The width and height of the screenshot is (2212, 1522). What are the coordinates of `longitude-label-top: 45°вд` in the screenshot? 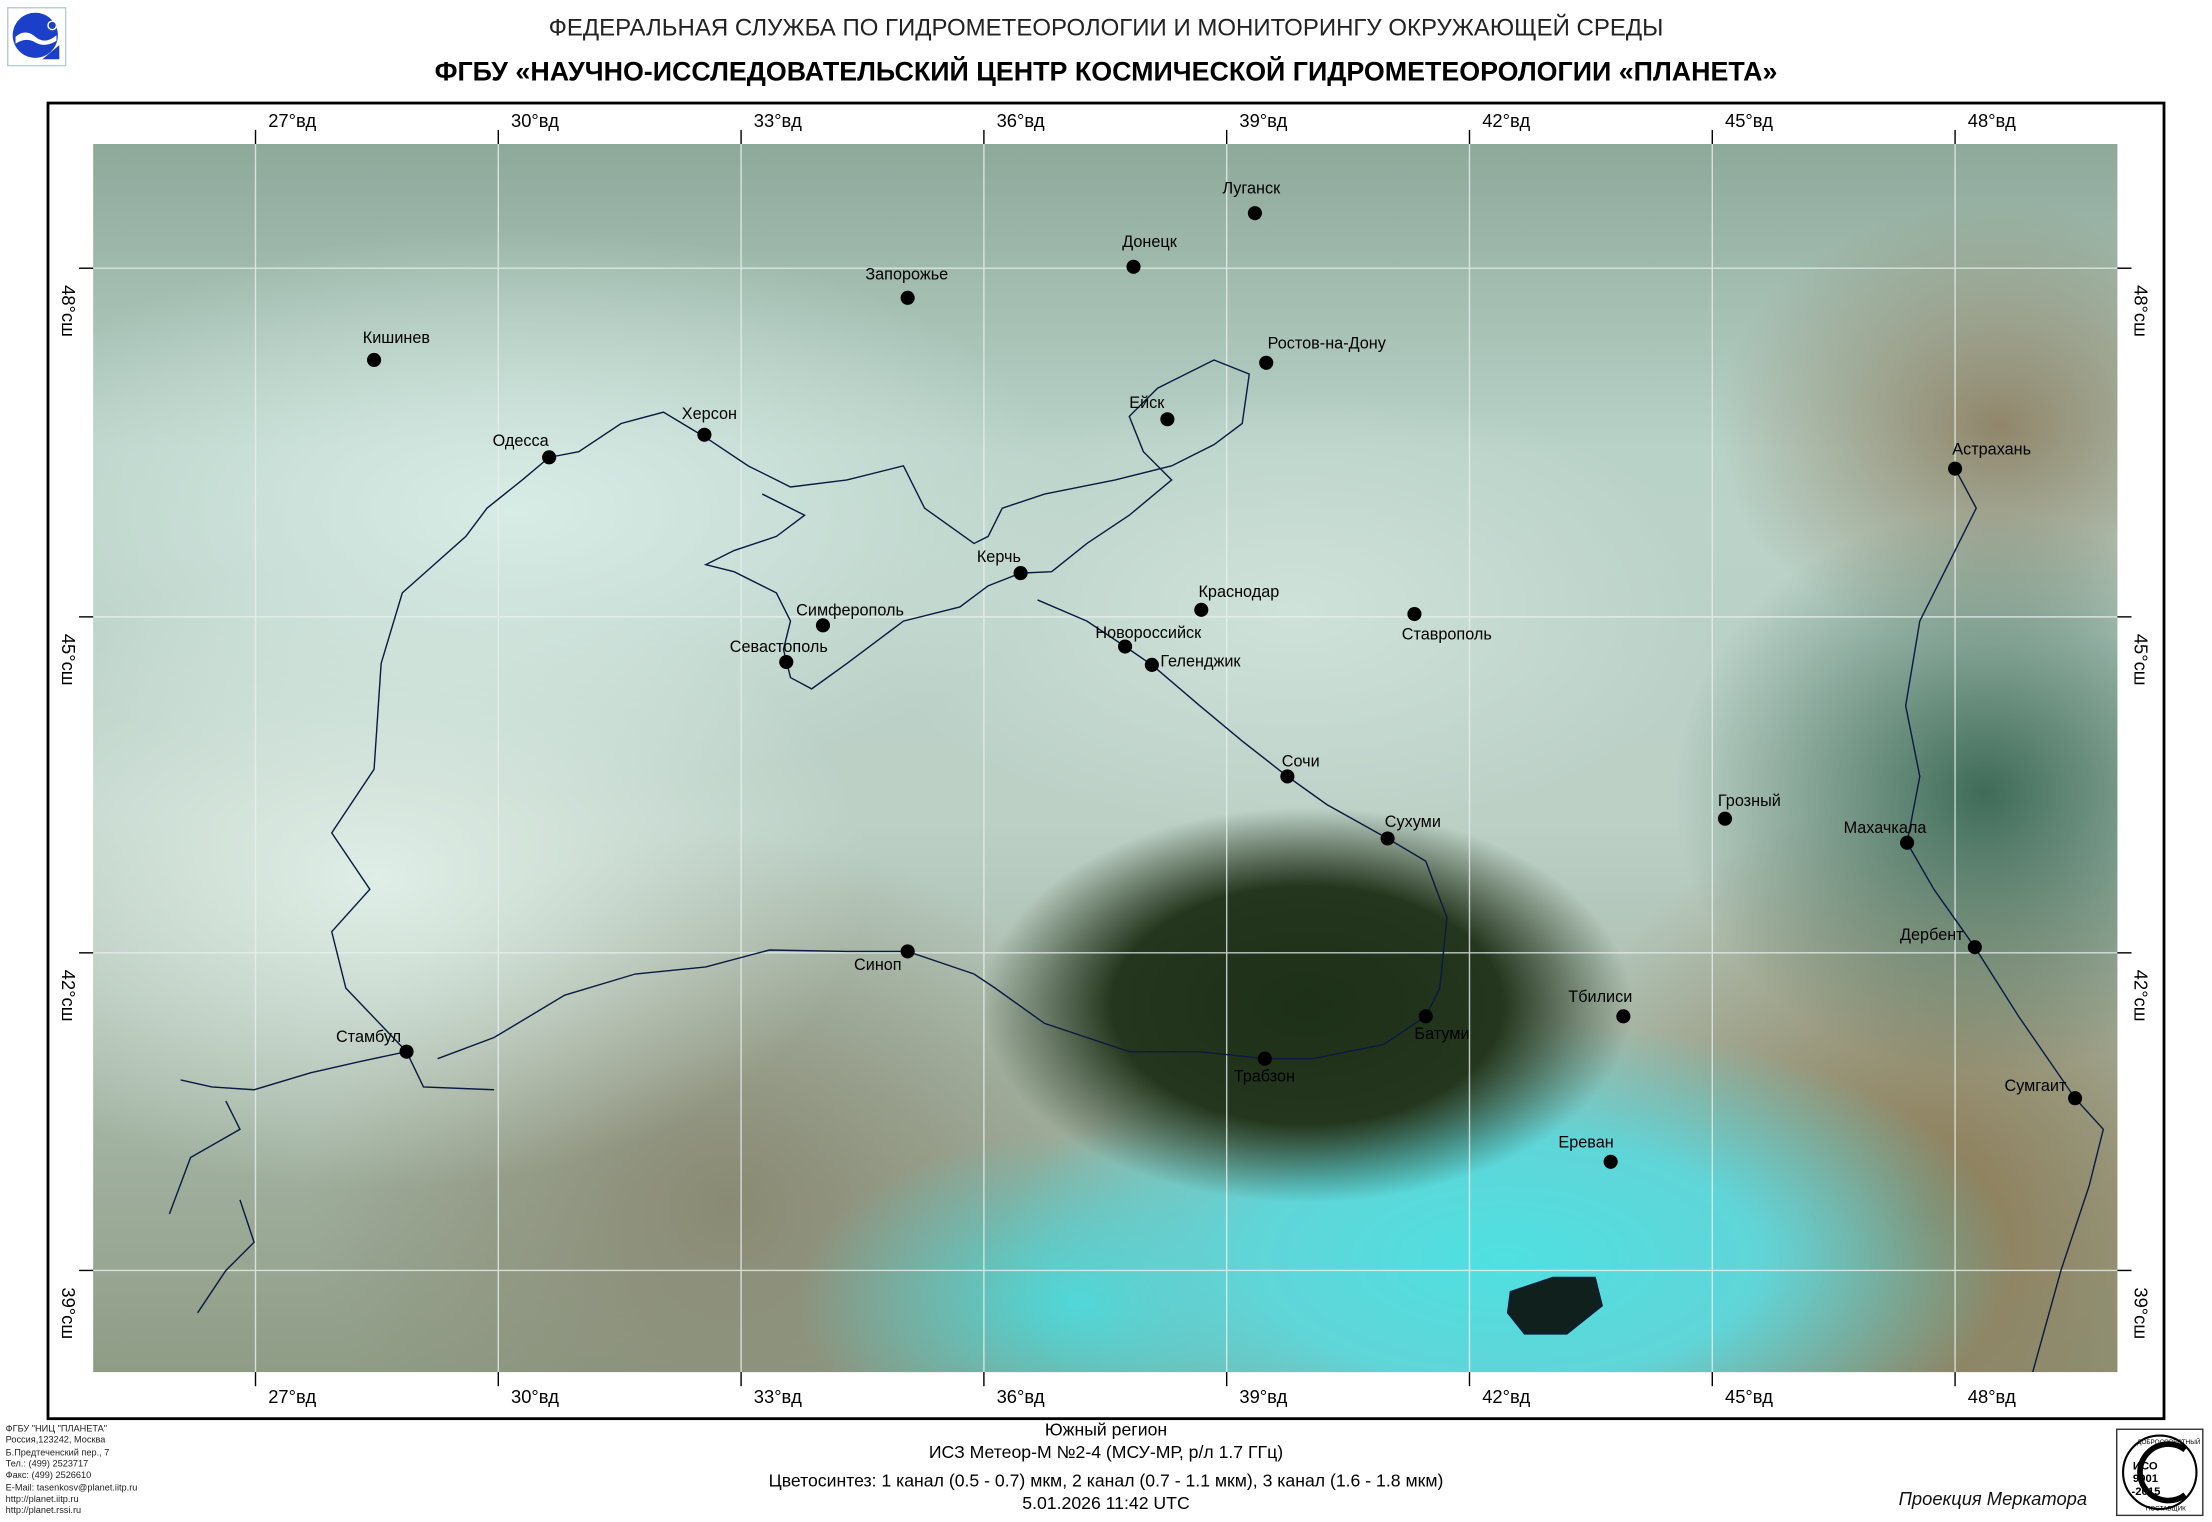 It's located at (1749, 121).